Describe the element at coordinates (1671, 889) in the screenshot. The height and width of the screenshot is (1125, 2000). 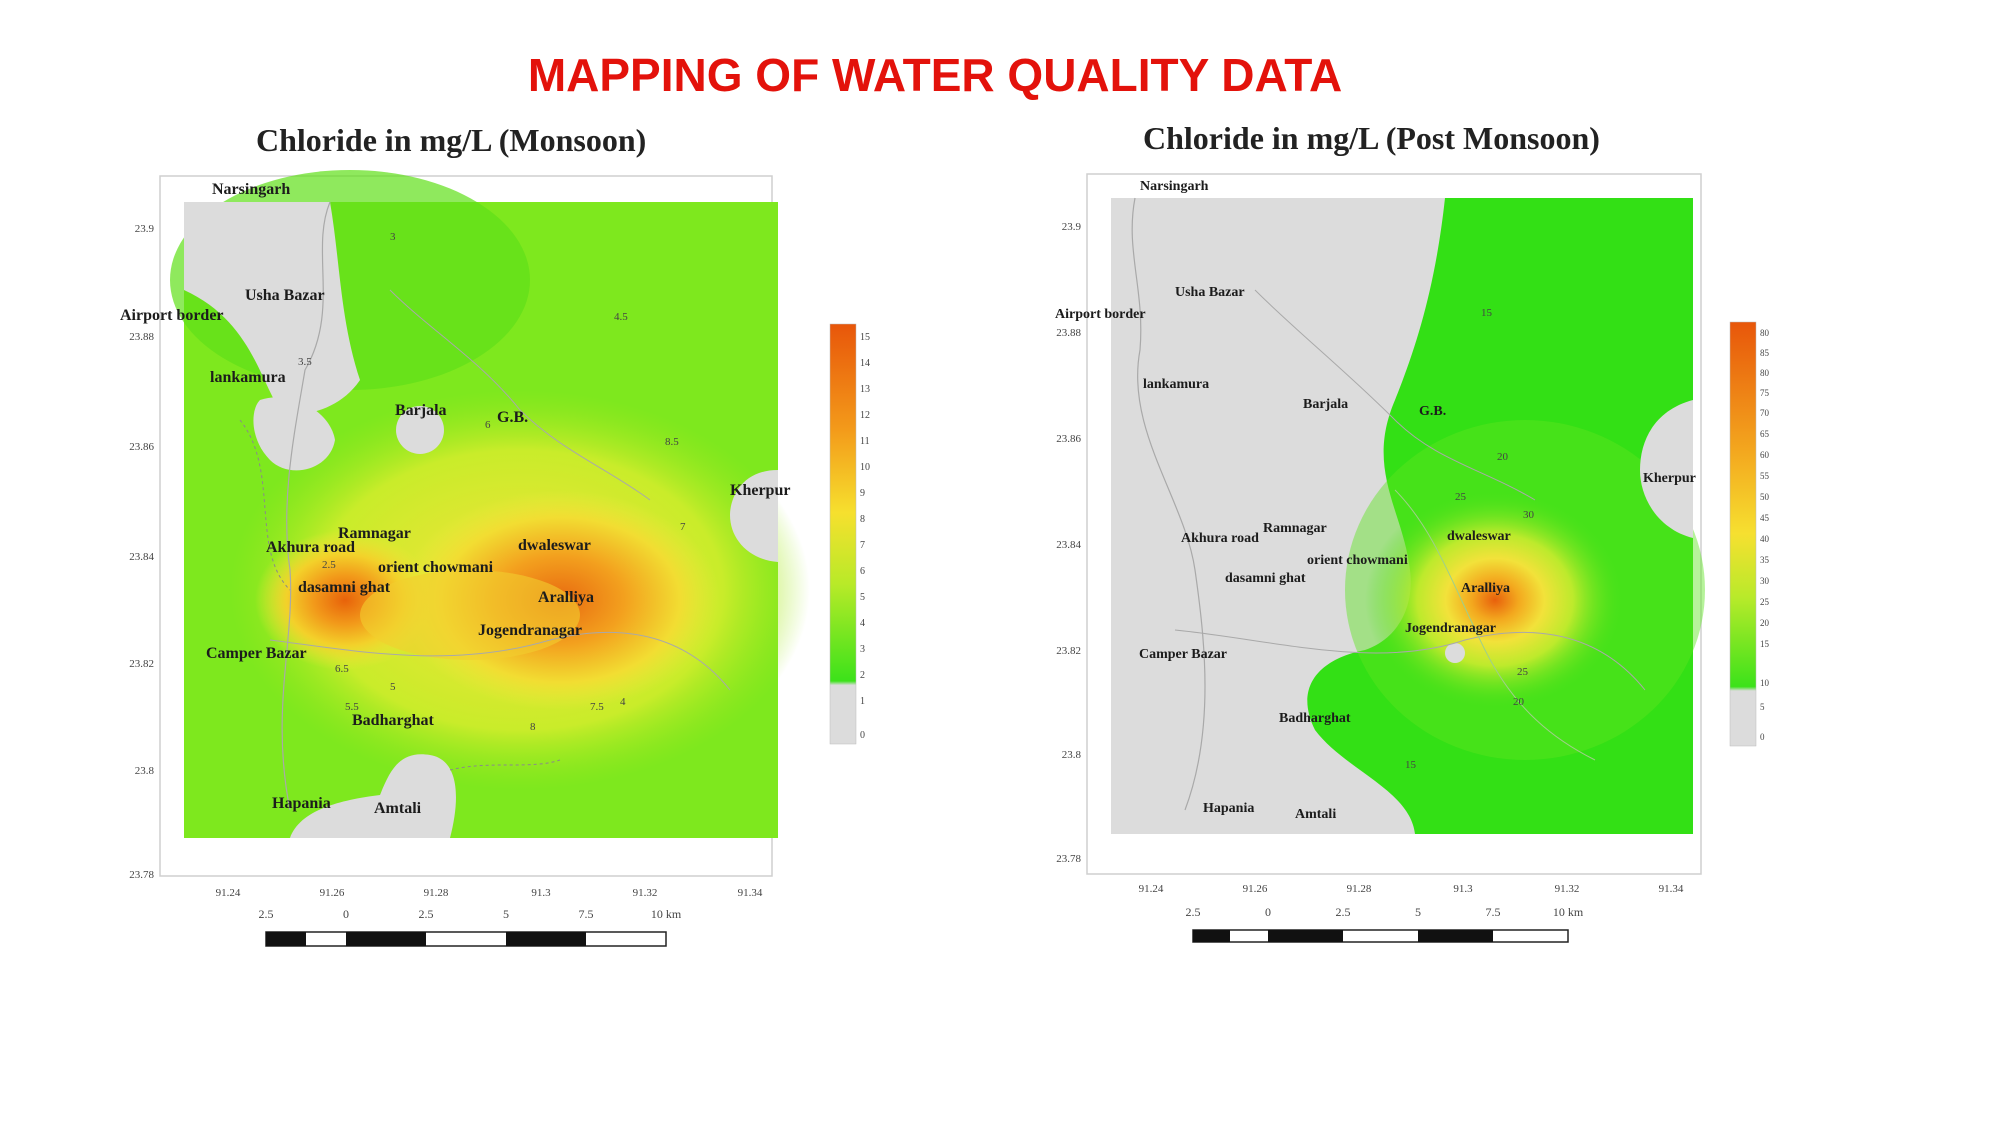
I see `lon-tick: 91.34` at that location.